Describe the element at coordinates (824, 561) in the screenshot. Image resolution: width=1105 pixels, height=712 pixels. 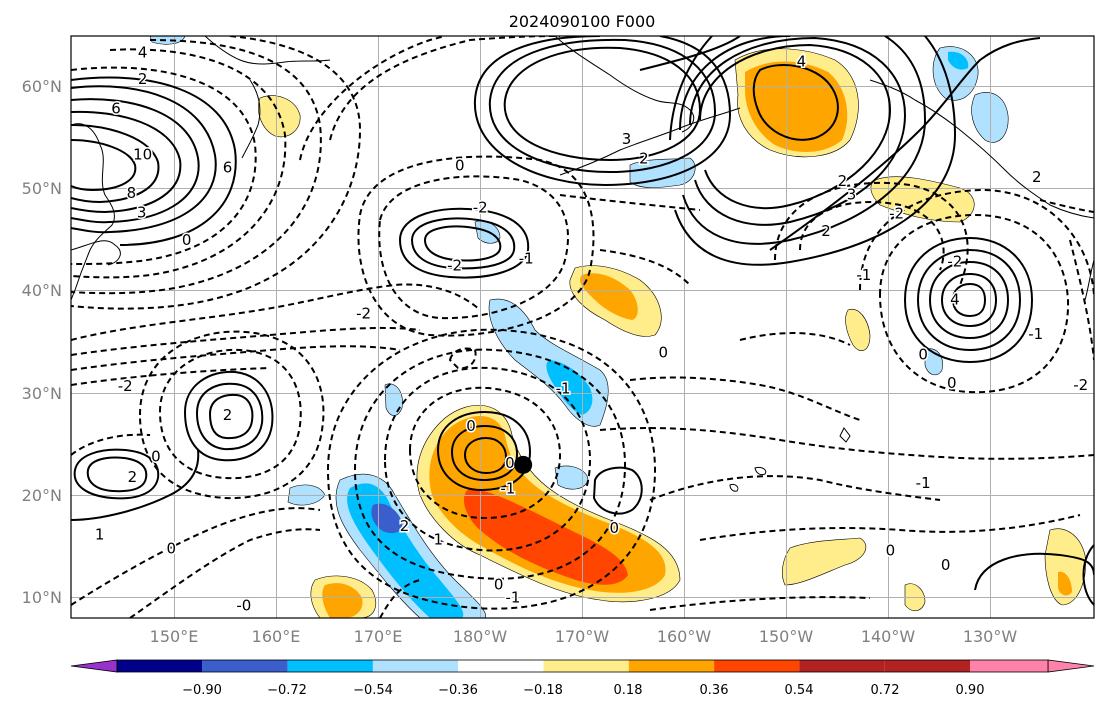
I see `positive-spot-se1` at that location.